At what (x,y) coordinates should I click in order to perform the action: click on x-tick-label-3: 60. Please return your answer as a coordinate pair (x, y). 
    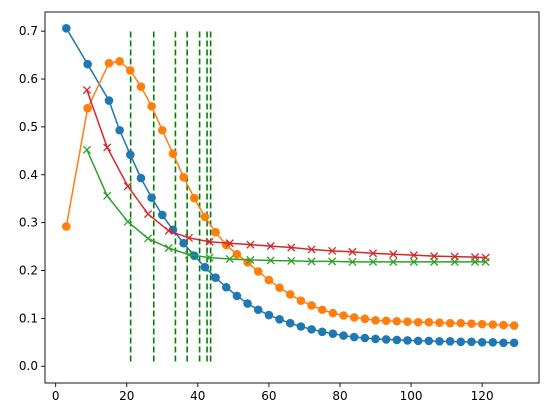
    Looking at the image, I should click on (268, 396).